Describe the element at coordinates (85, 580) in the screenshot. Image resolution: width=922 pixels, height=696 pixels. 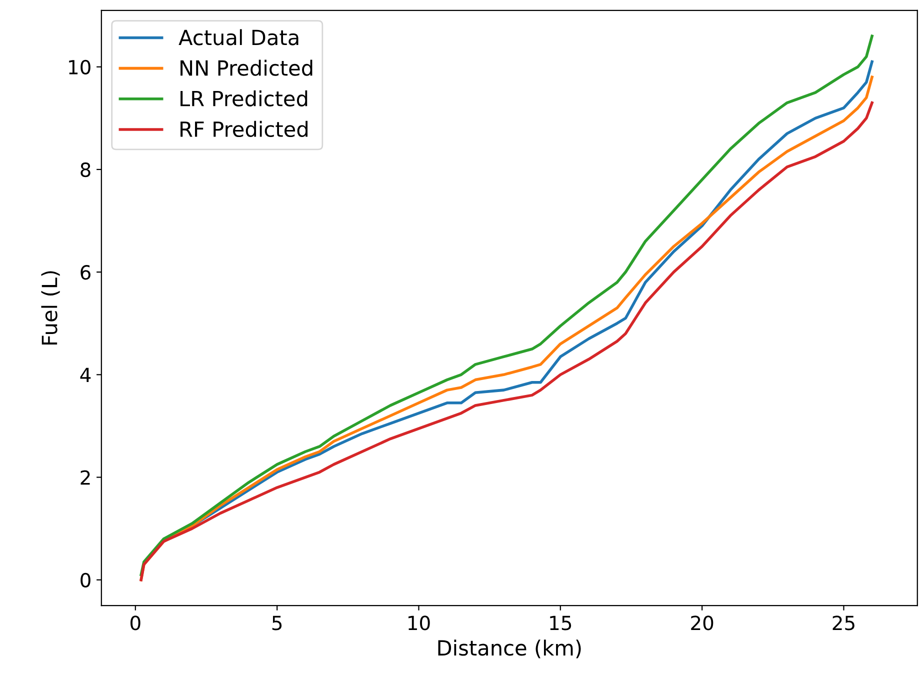
I see `y-tick-label: 0` at that location.